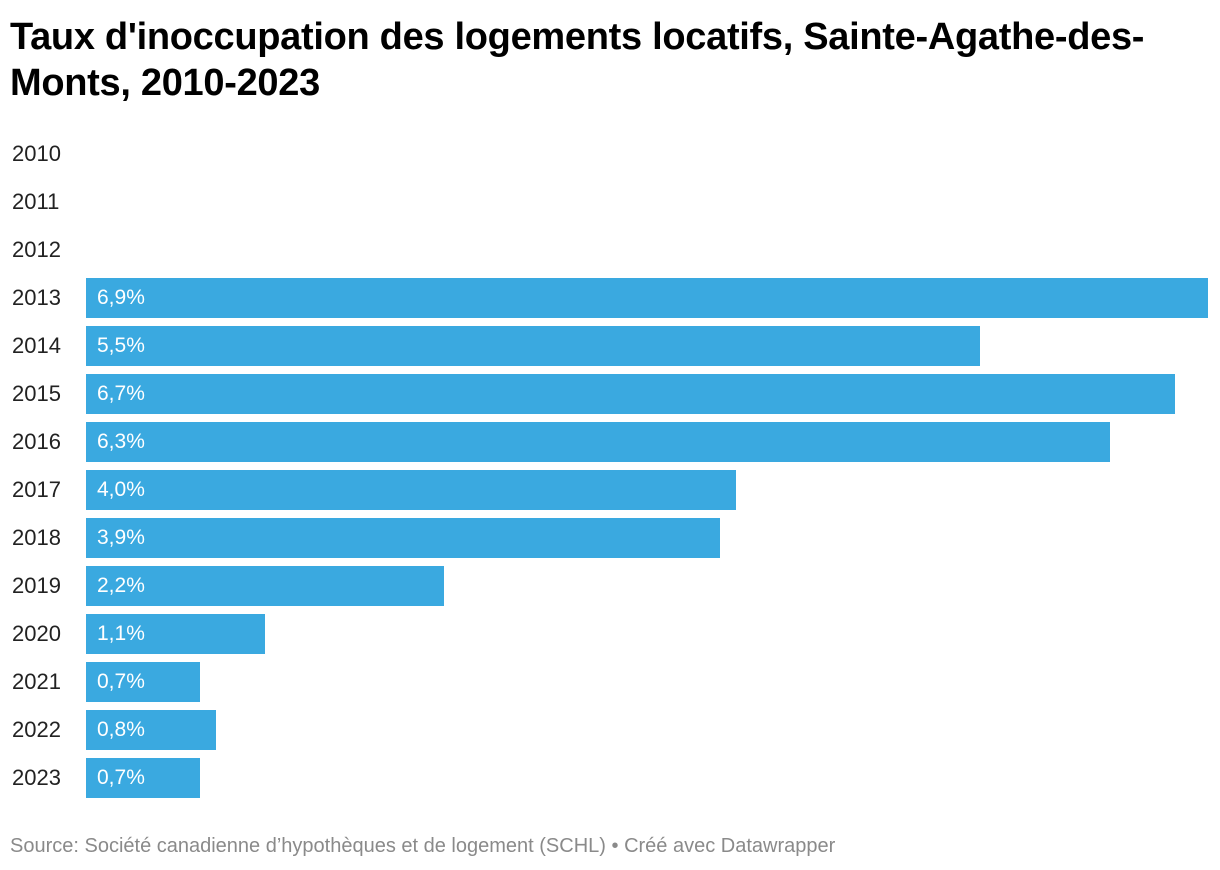 The width and height of the screenshot is (1220, 870). I want to click on bar-row: 2023 0,7%, so click(610, 778).